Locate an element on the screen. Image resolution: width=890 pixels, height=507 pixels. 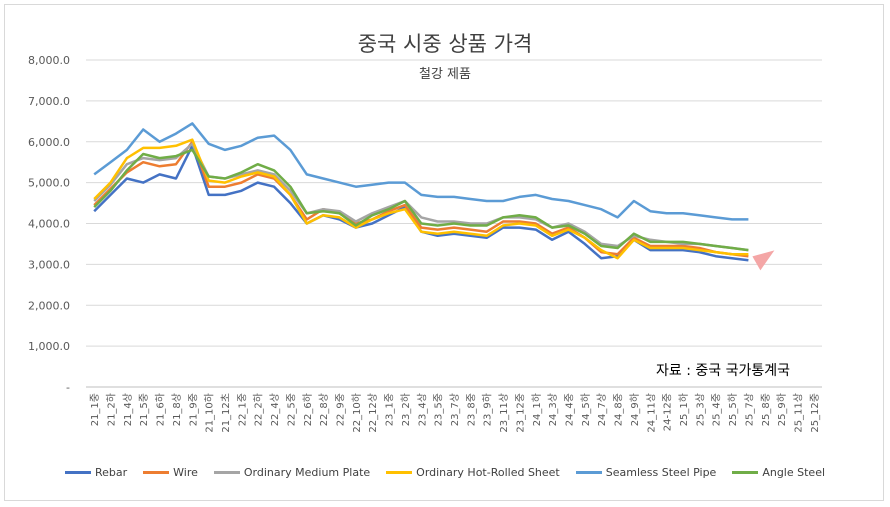
x-tick-label: 25_5하 is located at coordinates (732, 409).